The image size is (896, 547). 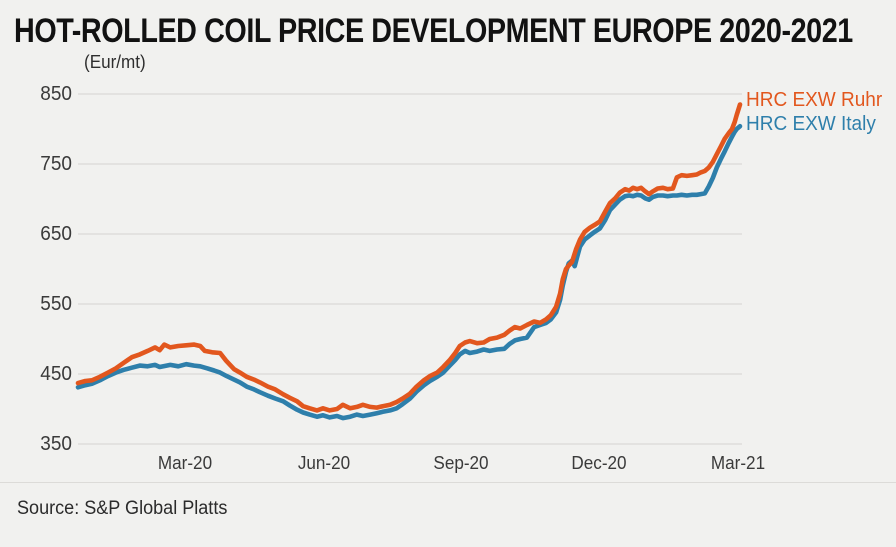 What do you see at coordinates (56, 444) in the screenshot?
I see `y-tick-label-350: 350` at bounding box center [56, 444].